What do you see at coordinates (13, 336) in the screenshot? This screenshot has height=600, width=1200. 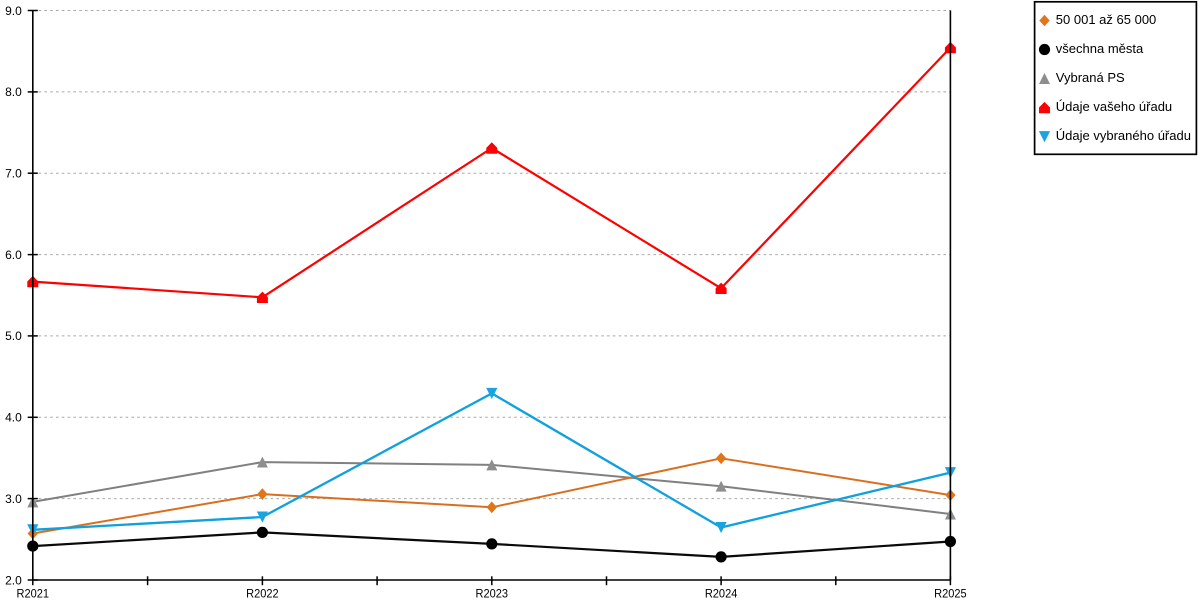 I see `svg-text: 5.0` at bounding box center [13, 336].